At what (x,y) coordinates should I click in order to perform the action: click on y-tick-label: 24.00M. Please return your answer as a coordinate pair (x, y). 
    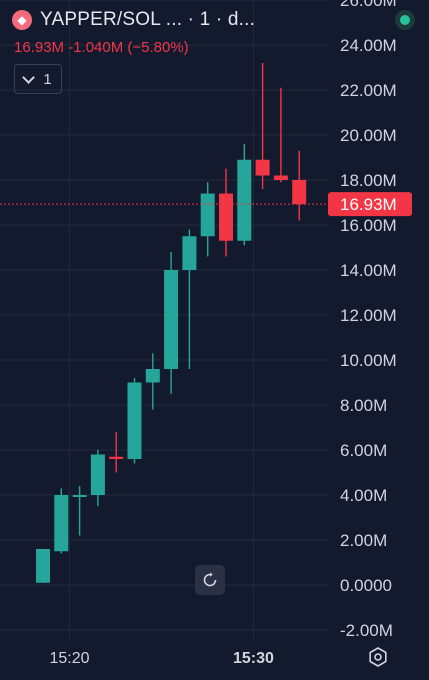
    Looking at the image, I should click on (368, 45).